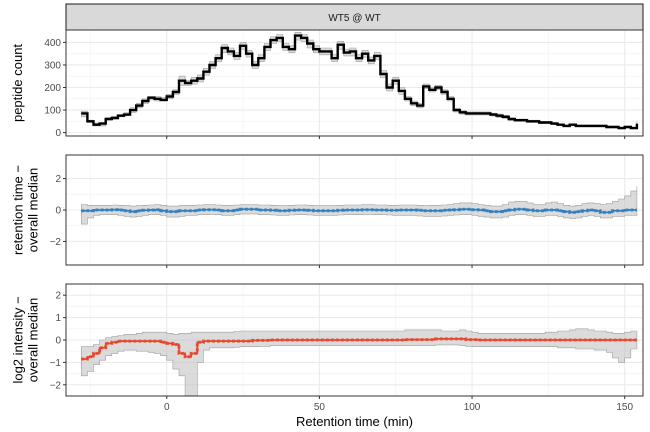 The height and width of the screenshot is (432, 650). What do you see at coordinates (58, 318) in the screenshot?
I see `y-tick-label-int-3: 1` at bounding box center [58, 318].